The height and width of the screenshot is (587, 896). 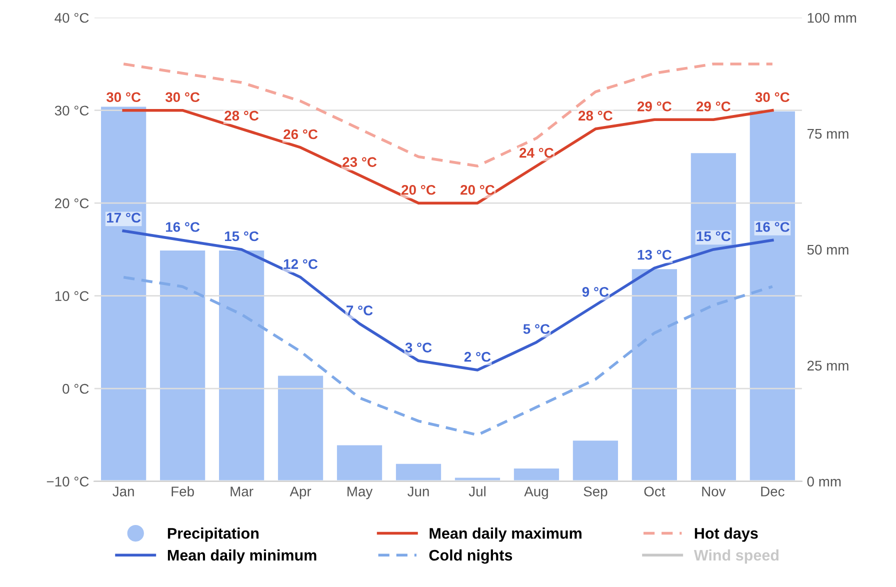 I want to click on y2-tick-label: 0 mm, so click(x=824, y=481).